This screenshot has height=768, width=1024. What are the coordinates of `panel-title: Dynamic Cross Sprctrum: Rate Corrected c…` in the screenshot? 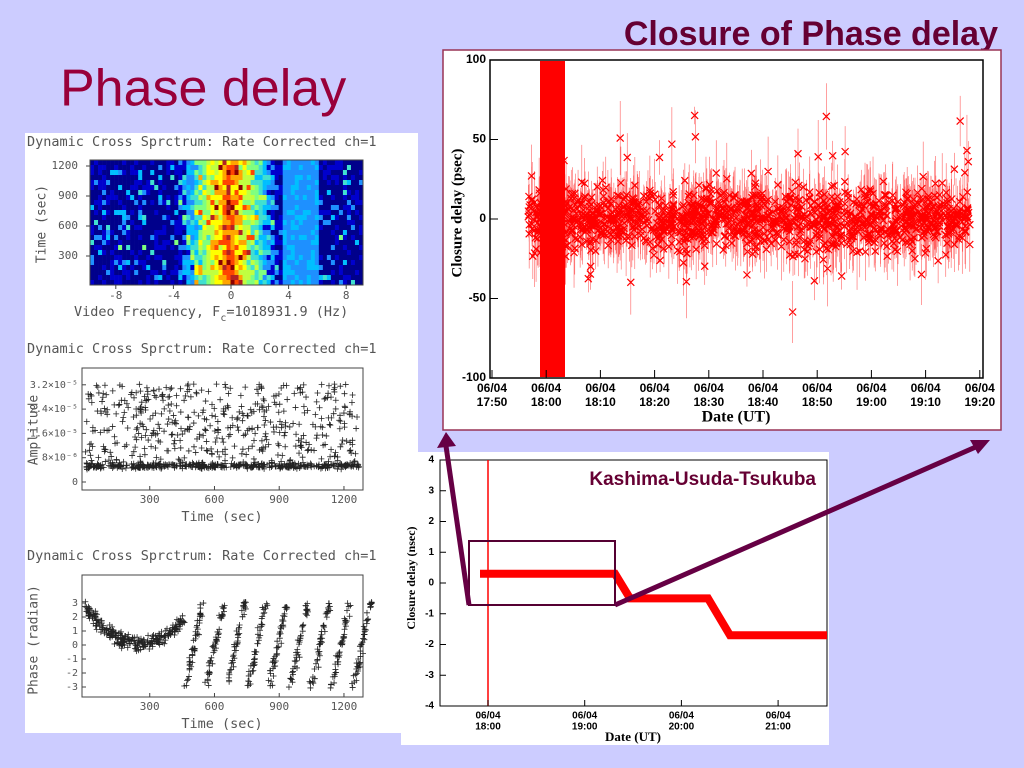 It's located at (202, 556).